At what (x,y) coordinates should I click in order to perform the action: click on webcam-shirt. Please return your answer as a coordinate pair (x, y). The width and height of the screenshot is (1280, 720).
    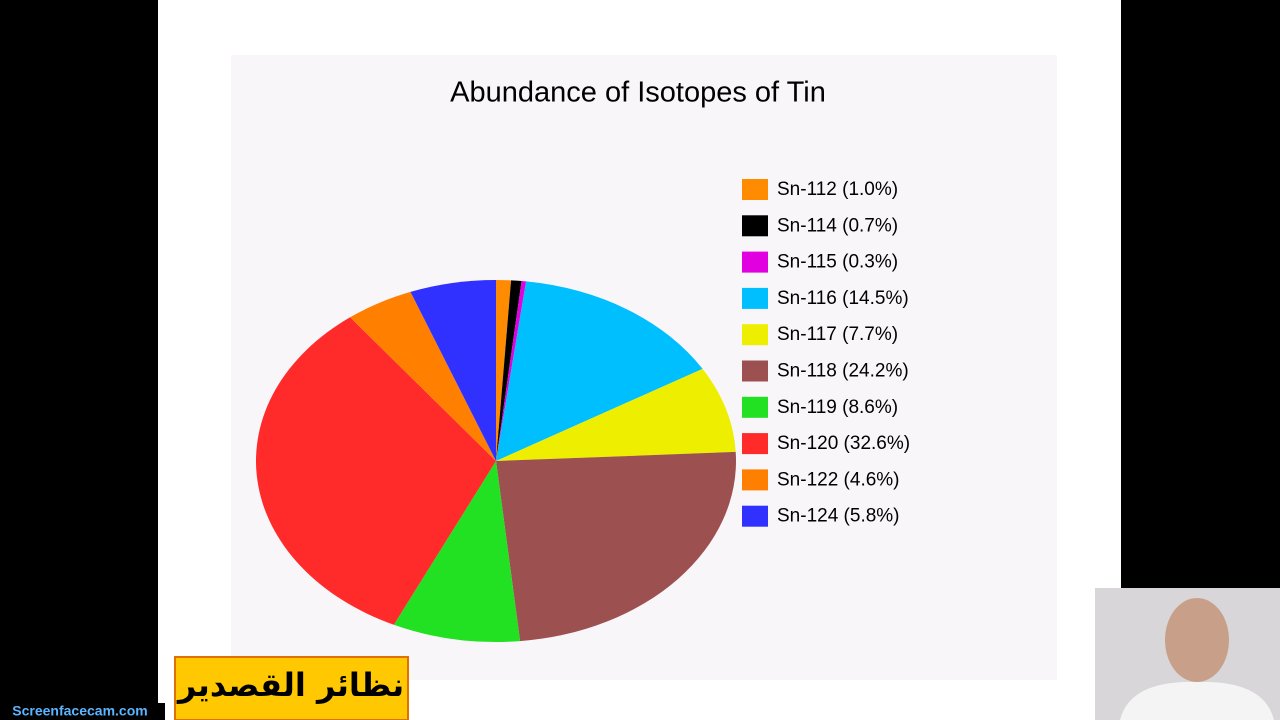
    Looking at the image, I should click on (1197, 700).